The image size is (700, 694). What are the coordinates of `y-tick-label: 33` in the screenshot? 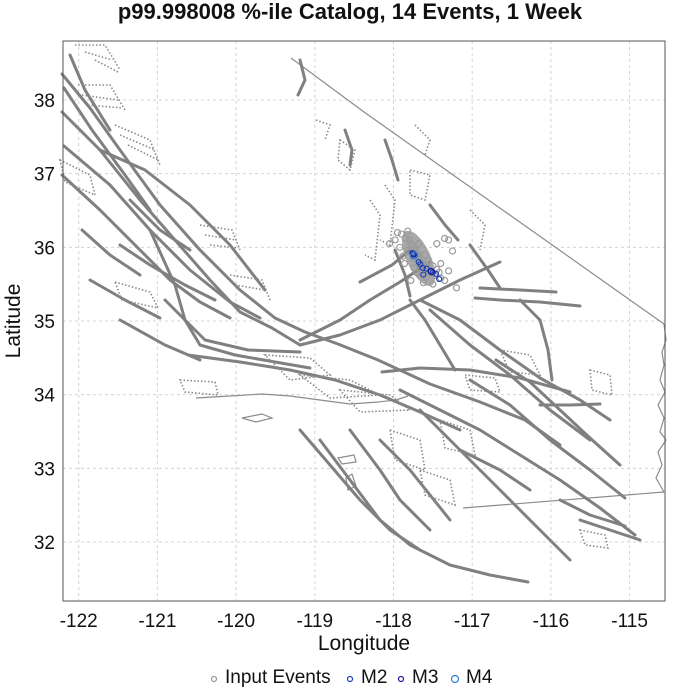 It's located at (44, 469).